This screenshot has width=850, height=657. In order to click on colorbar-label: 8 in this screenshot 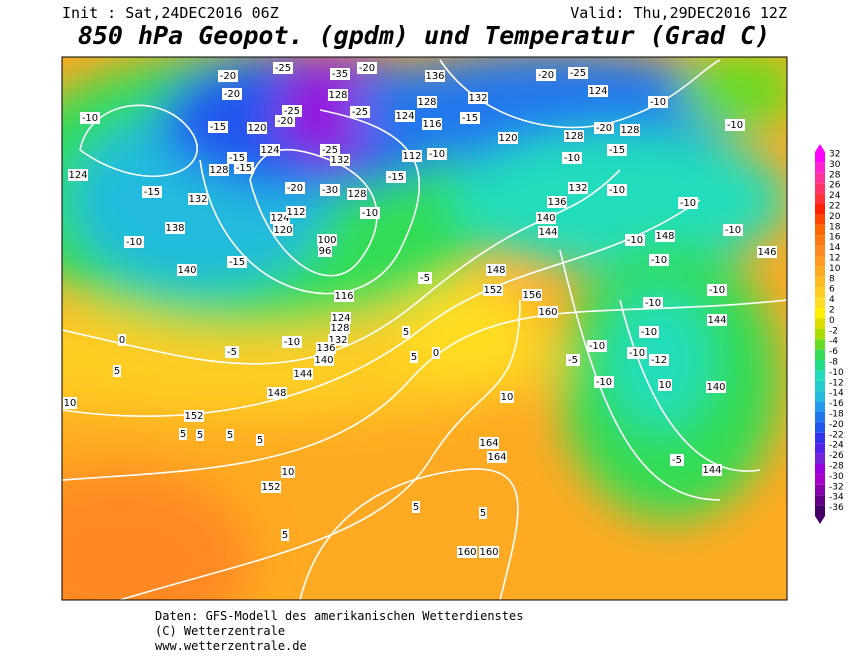, I will do `click(832, 279)`.